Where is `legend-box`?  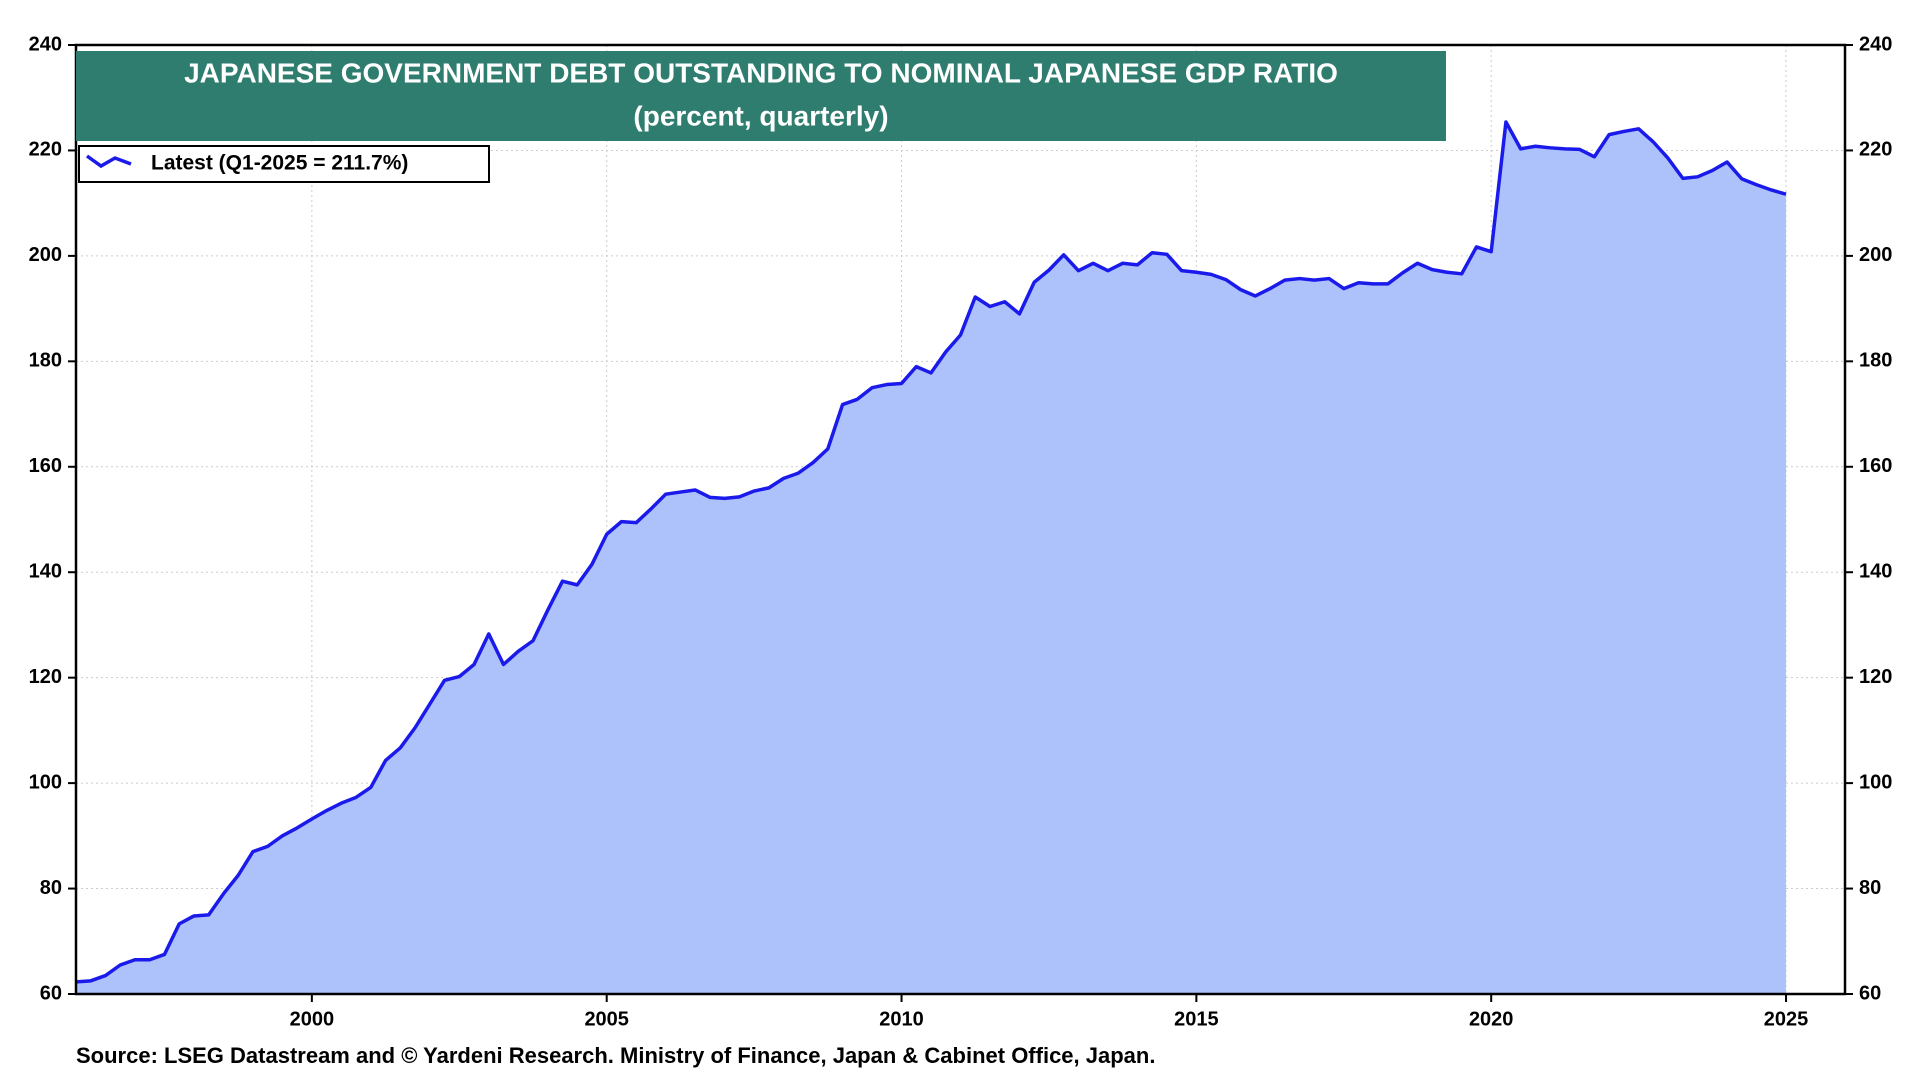
legend-box is located at coordinates (284, 164).